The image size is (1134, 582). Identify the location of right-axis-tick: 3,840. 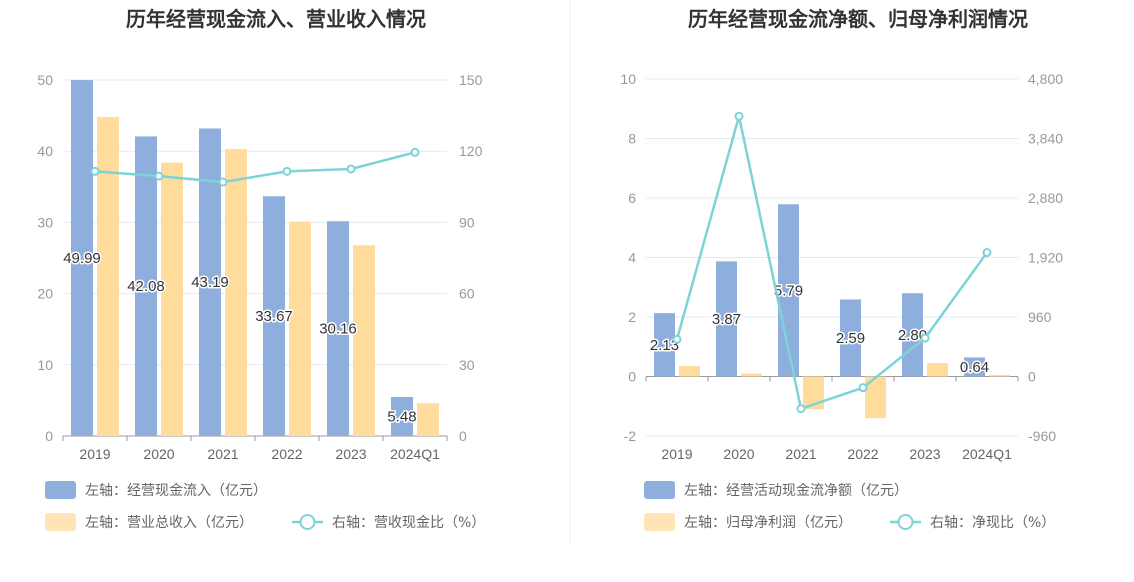
(1045, 139).